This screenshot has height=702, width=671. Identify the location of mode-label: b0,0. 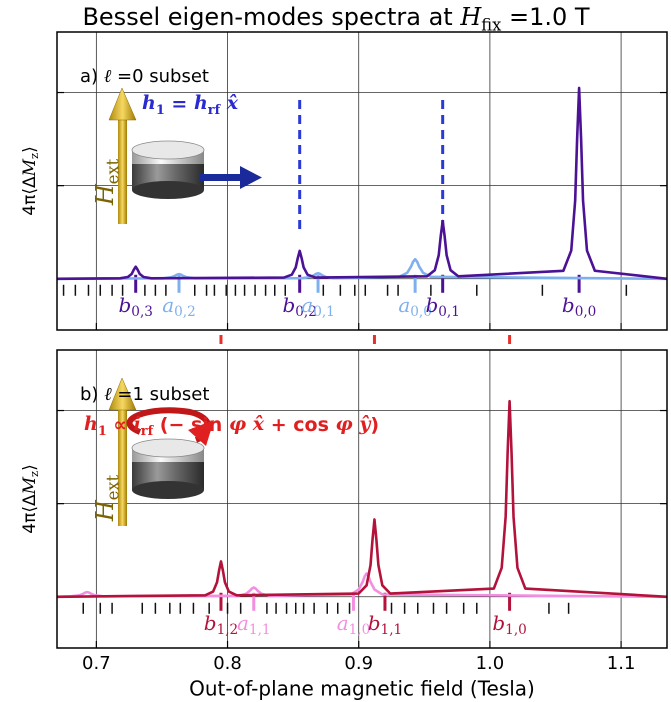
(579, 305).